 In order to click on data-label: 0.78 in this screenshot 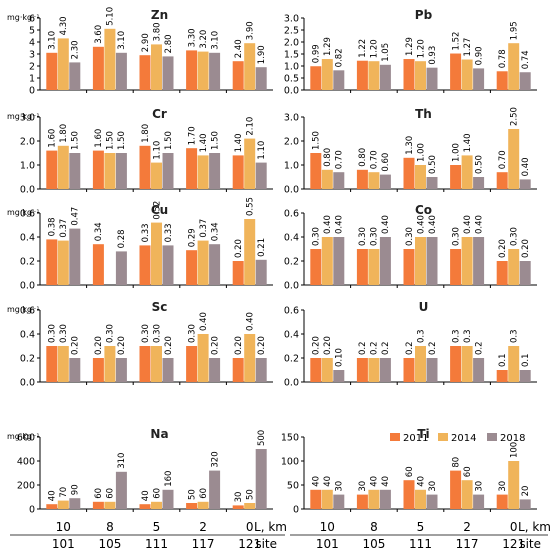, I will do `click(503, 58)`.